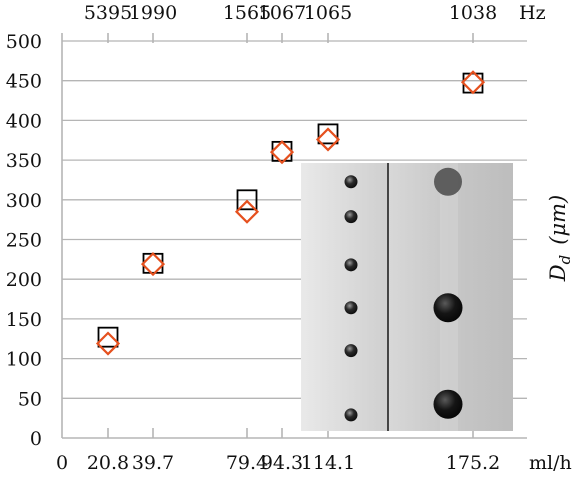 The width and height of the screenshot is (588, 480). Describe the element at coordinates (473, 463) in the screenshot. I see `x-tick-label: 175.2` at that location.